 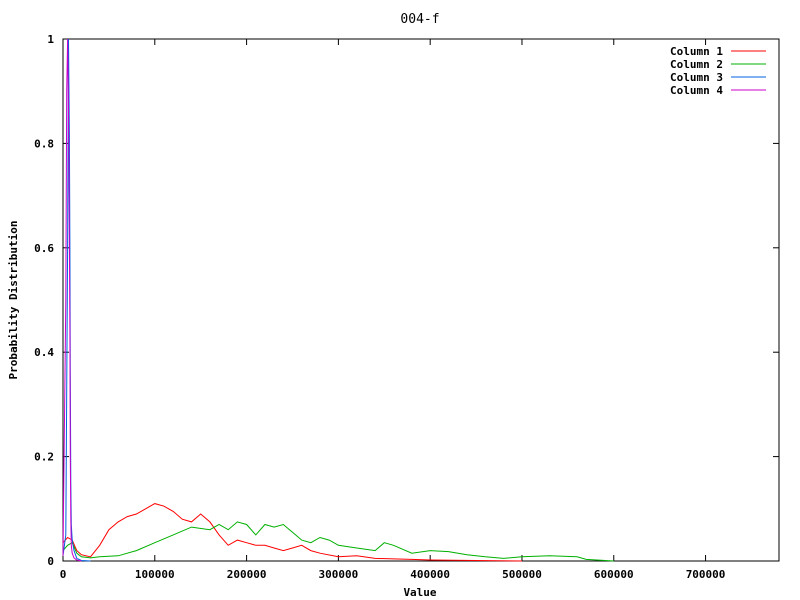 I want to click on legend-label-1: Column 1, so click(x=696, y=51).